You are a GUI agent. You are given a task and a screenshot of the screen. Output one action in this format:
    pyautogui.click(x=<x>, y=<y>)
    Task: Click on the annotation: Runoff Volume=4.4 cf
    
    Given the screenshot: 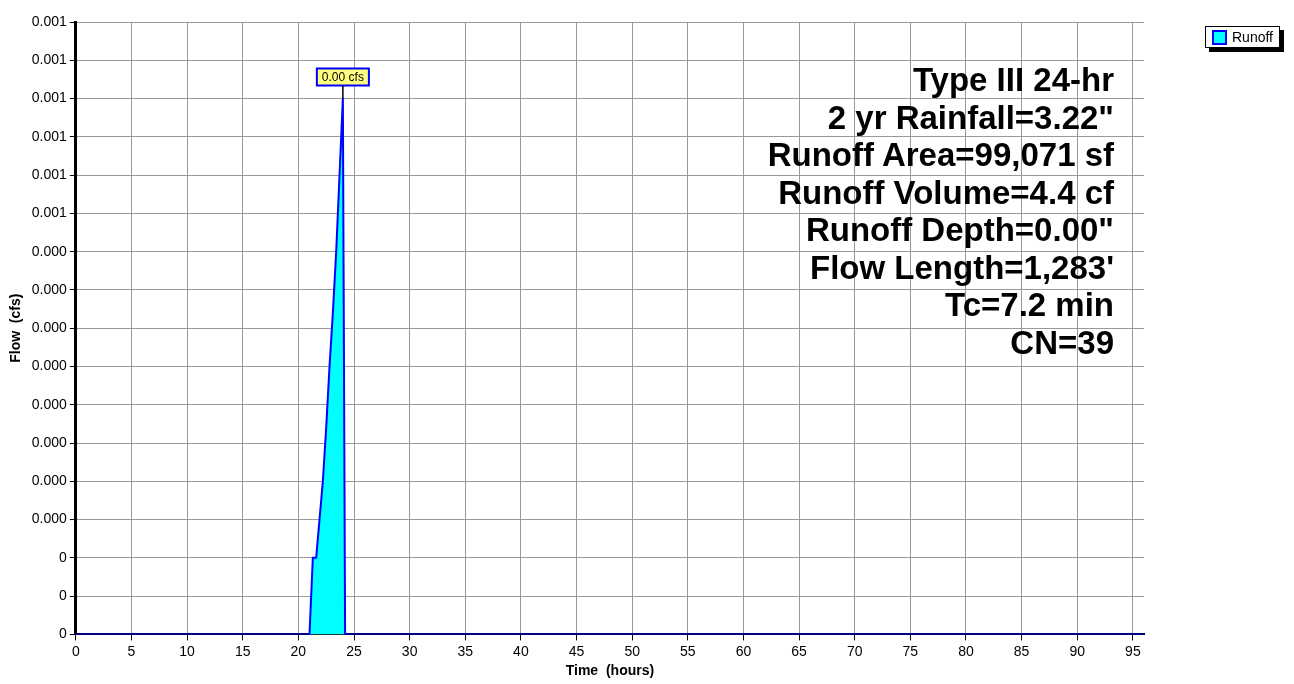 What is the action you would take?
    pyautogui.click(x=946, y=192)
    